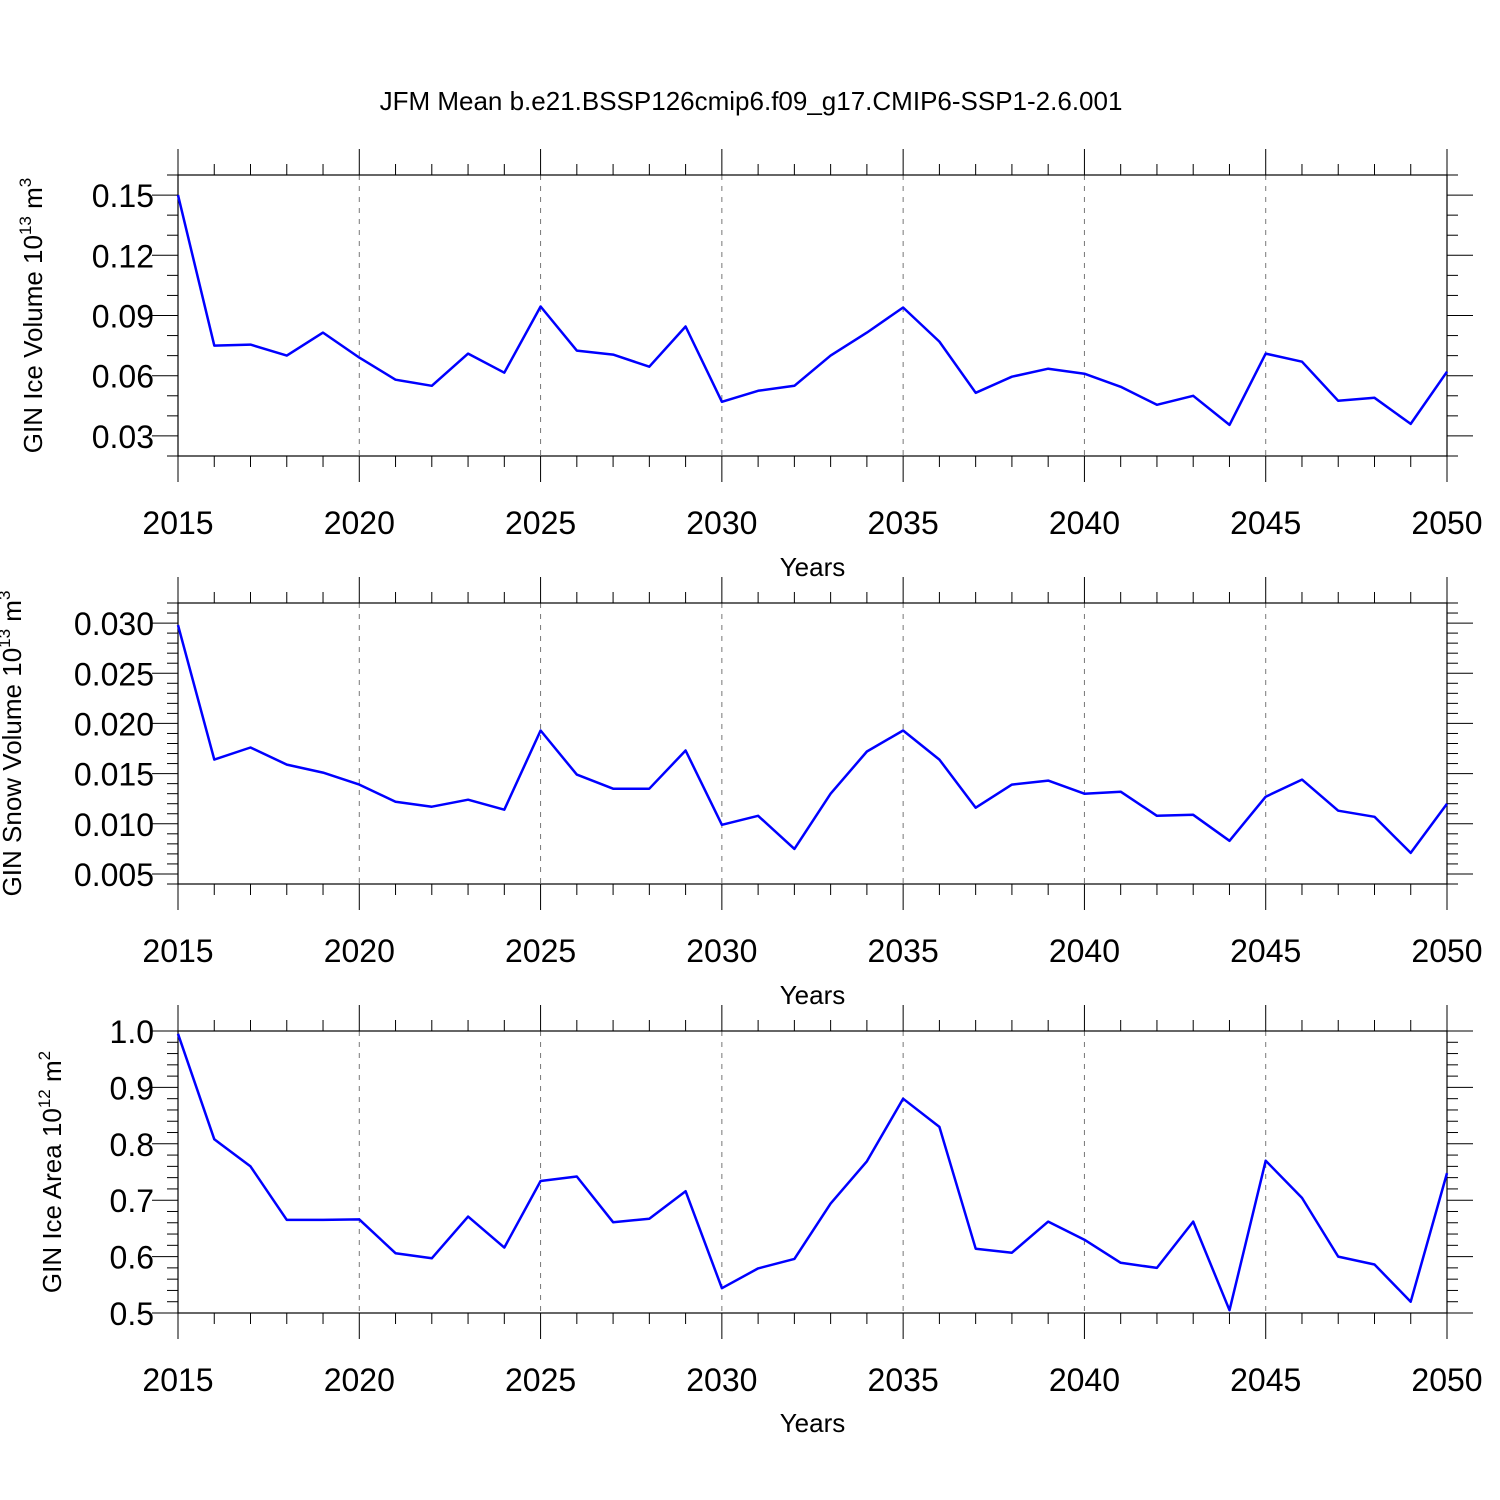 This screenshot has height=1500, width=1500. I want to click on ice-area-x-tick-label: 2020, so click(359, 1380).